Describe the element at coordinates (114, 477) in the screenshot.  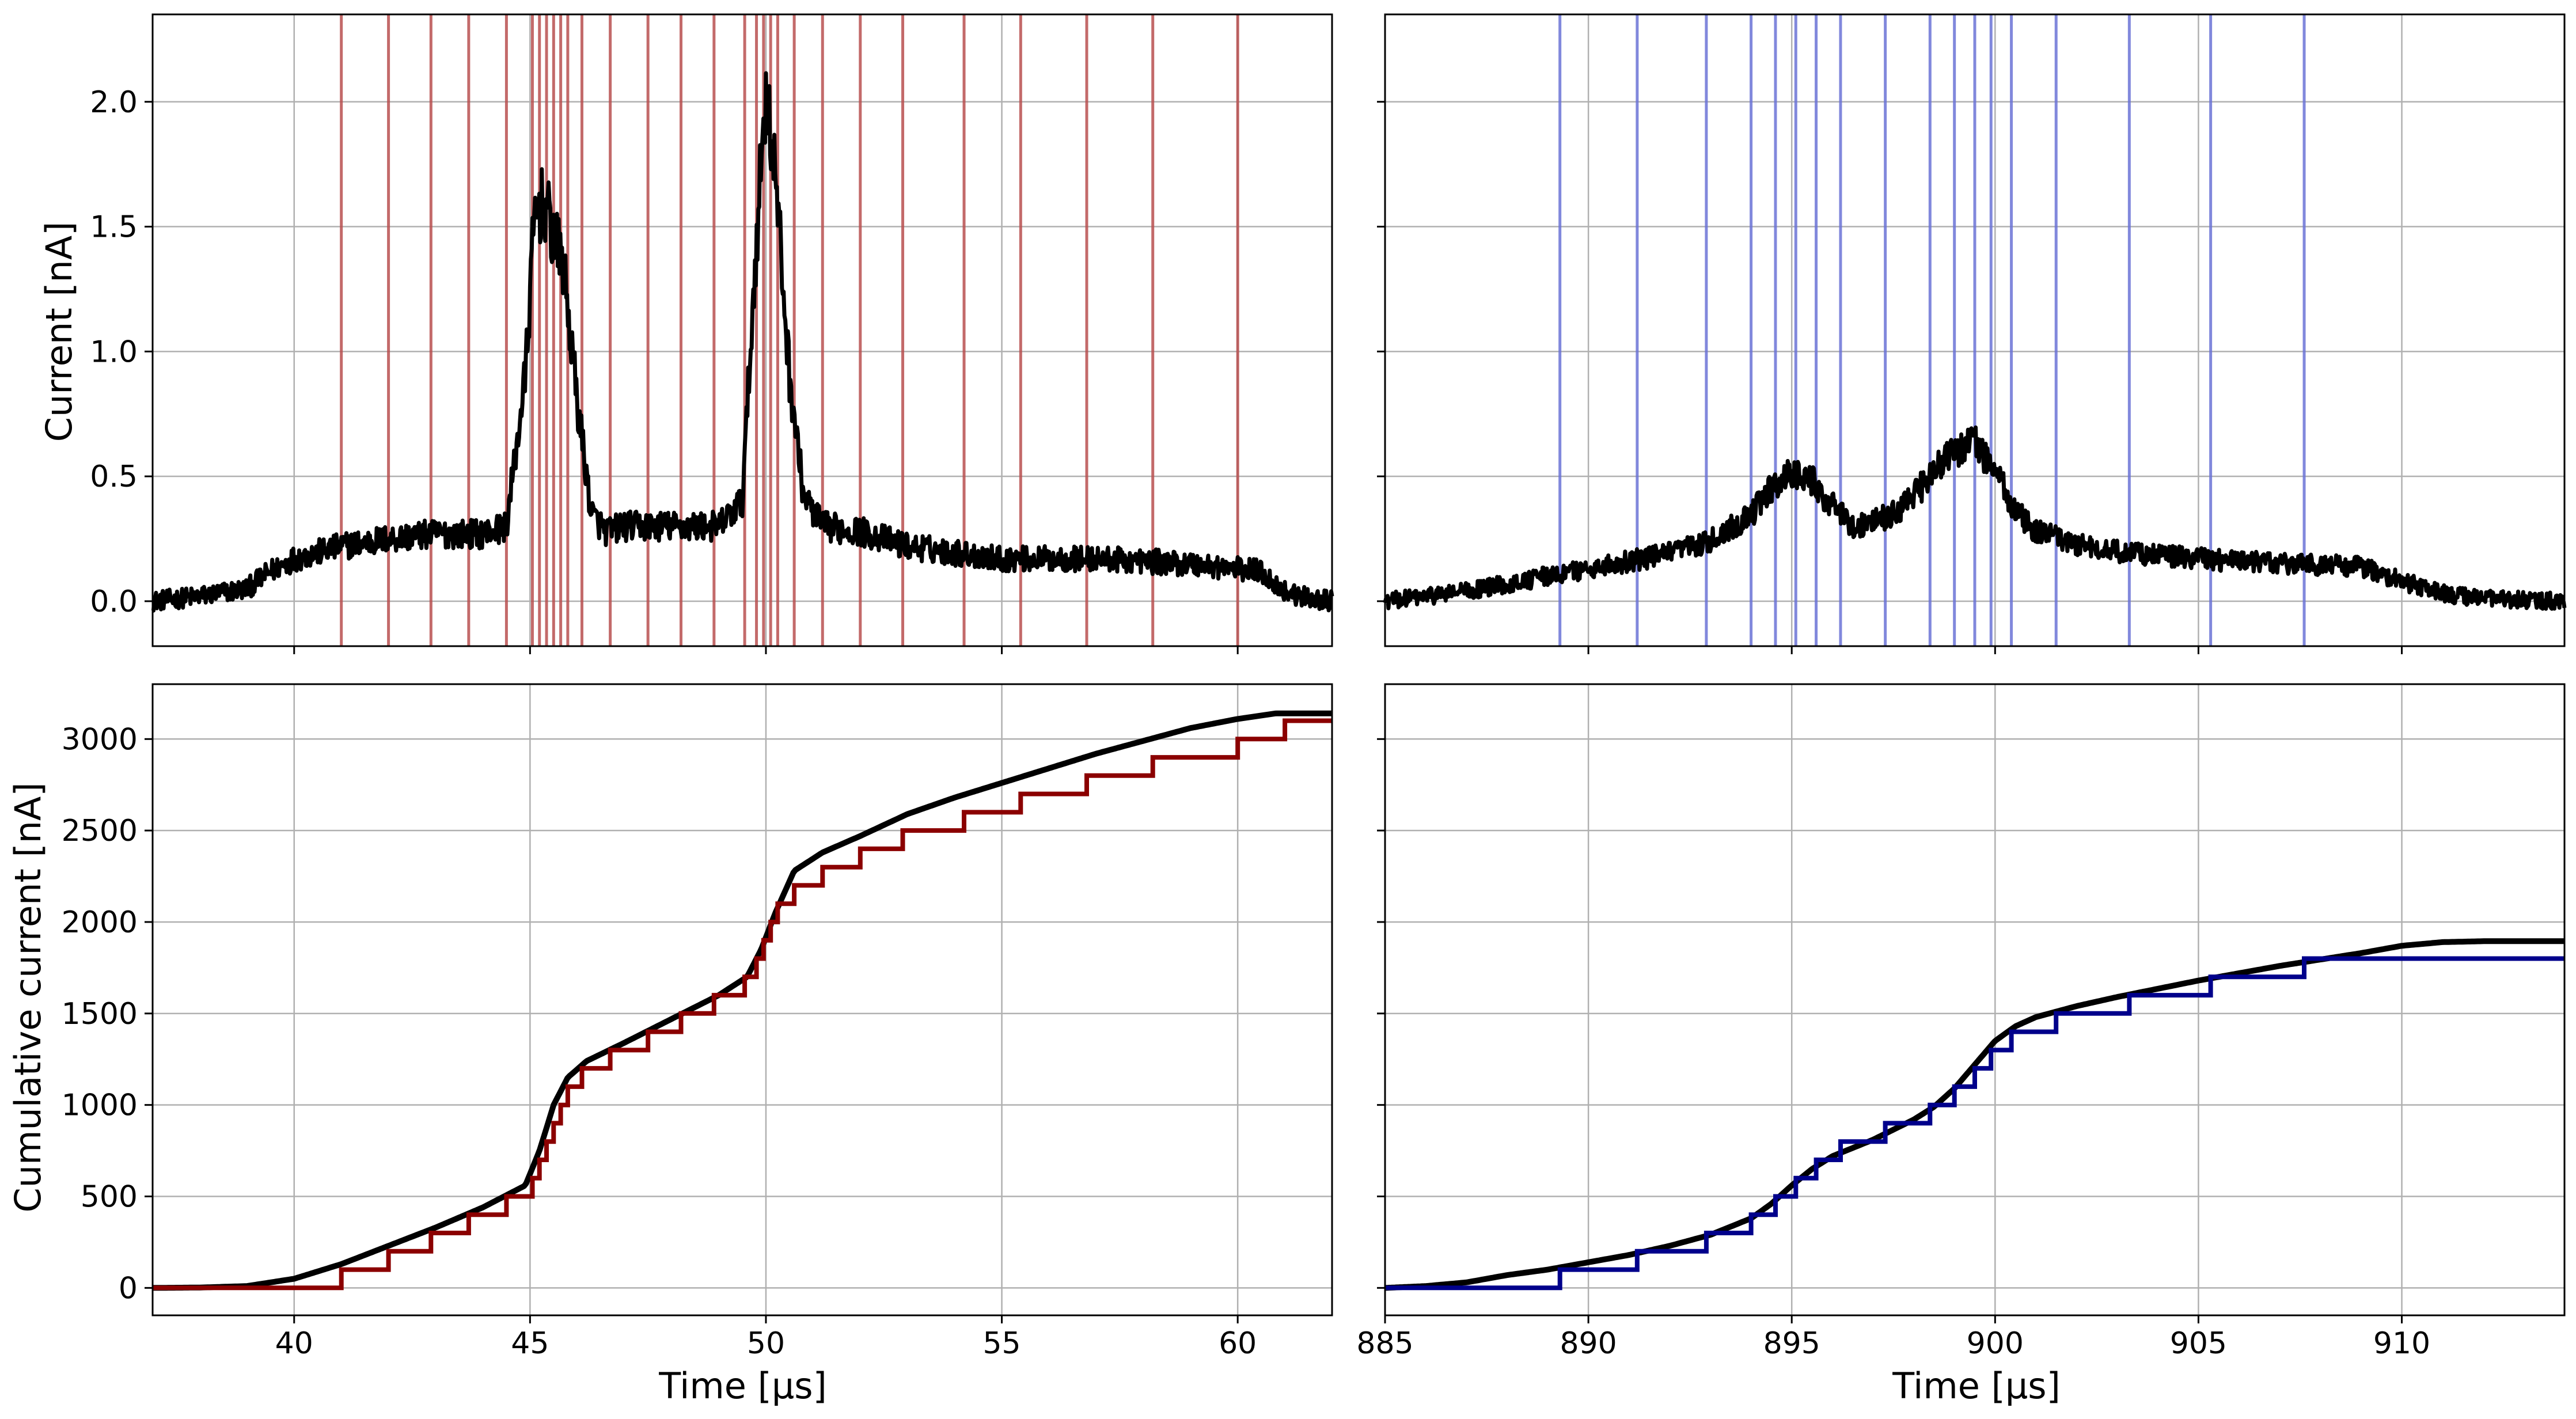
I see `y-tick-label: 0.5` at that location.